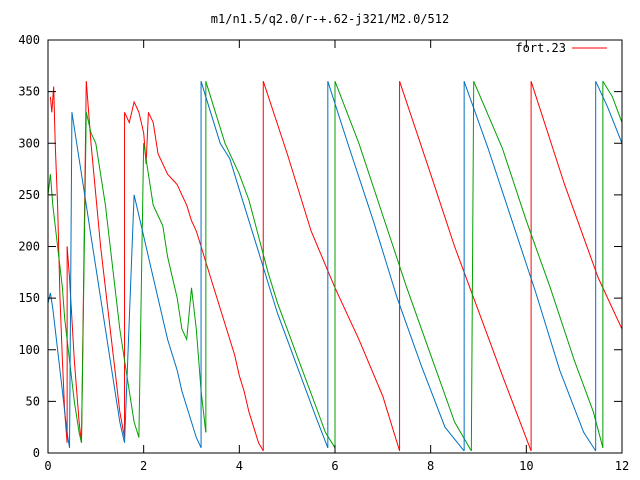 The width and height of the screenshot is (640, 480). What do you see at coordinates (29, 350) in the screenshot?
I see `y-tick-label: 100` at bounding box center [29, 350].